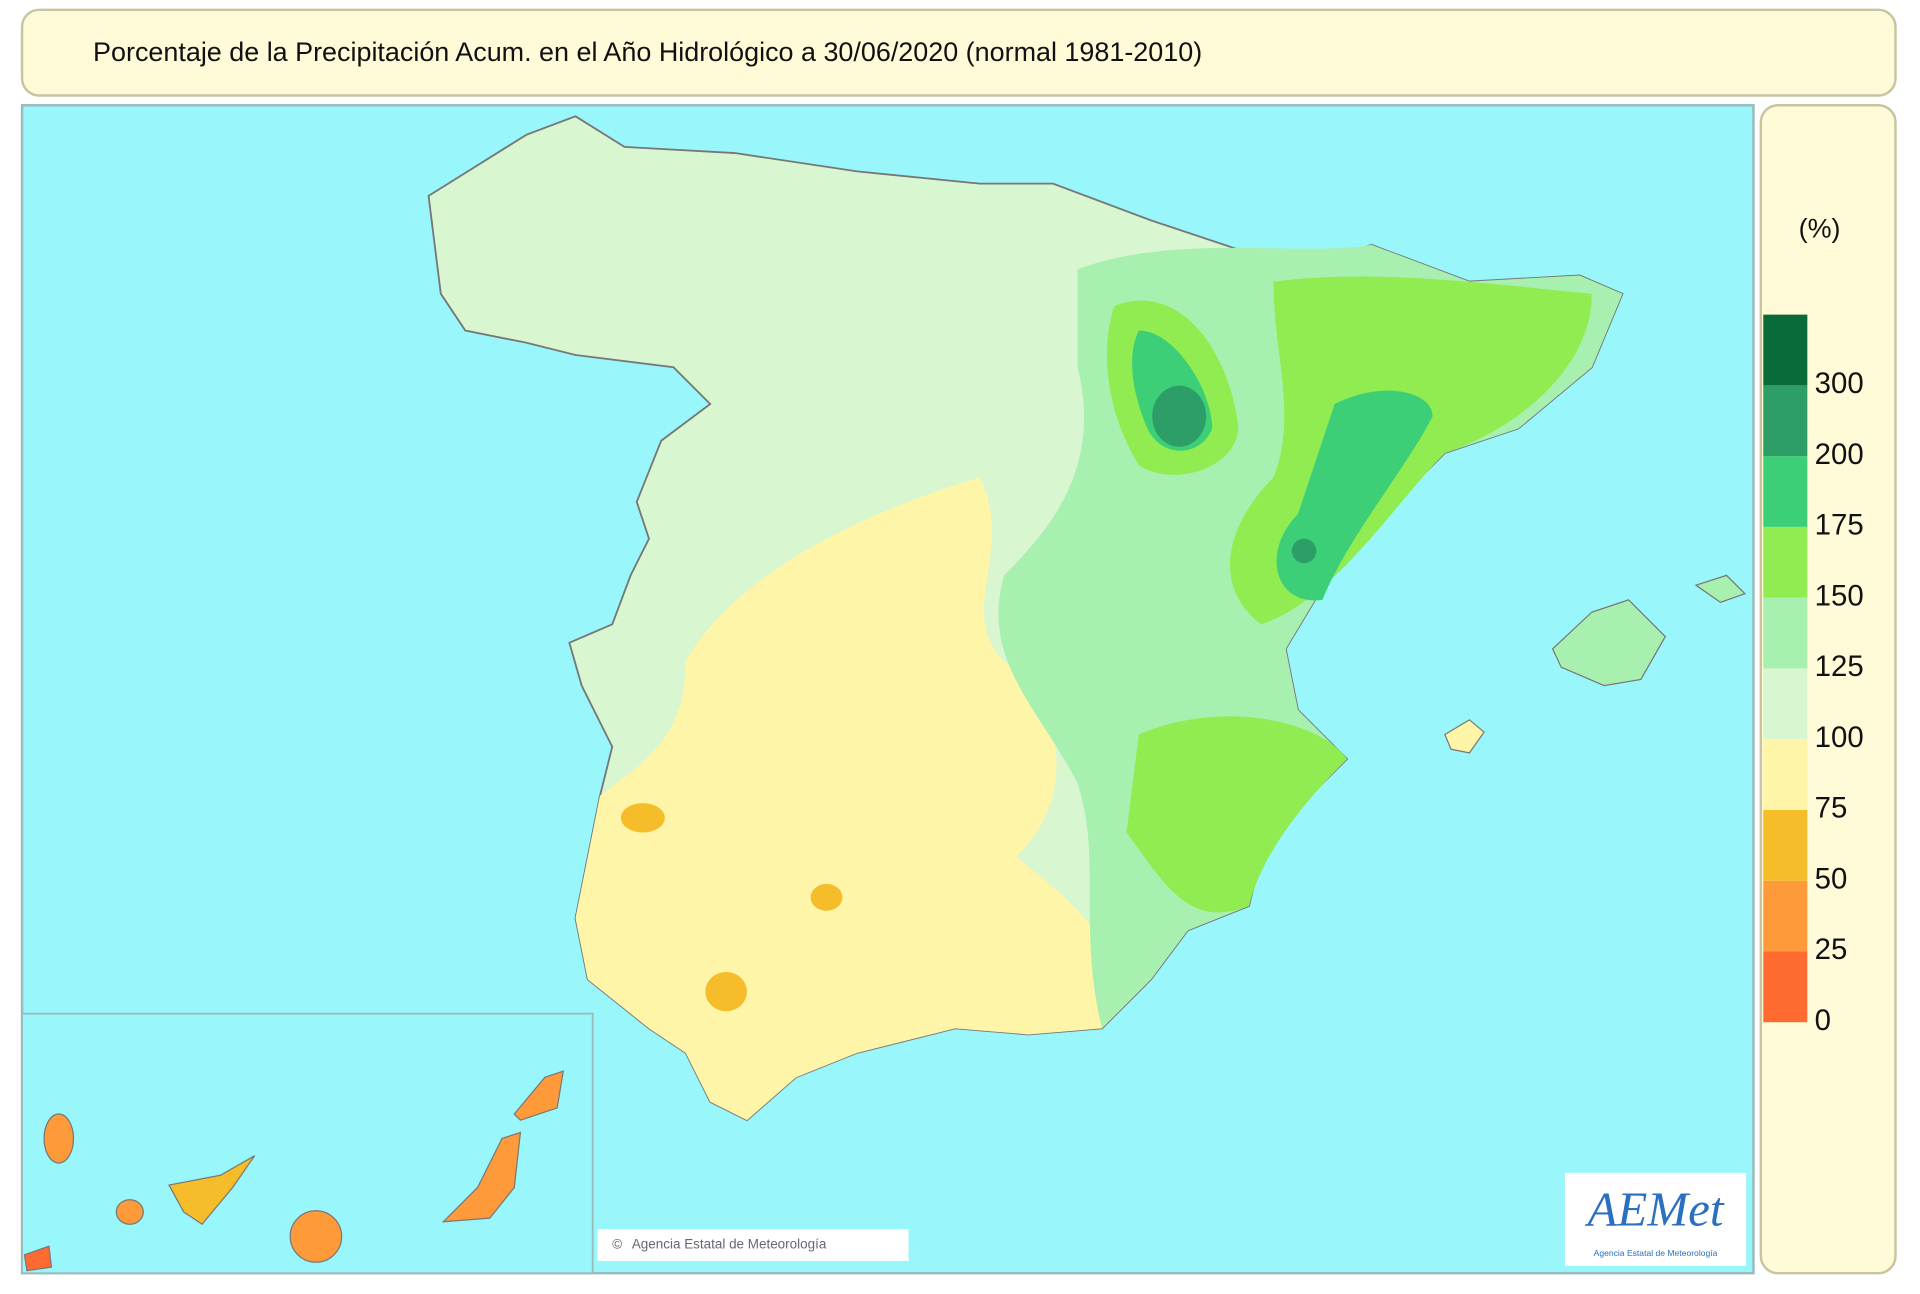  I want to click on legend-tick-label: 200, so click(1839, 454).